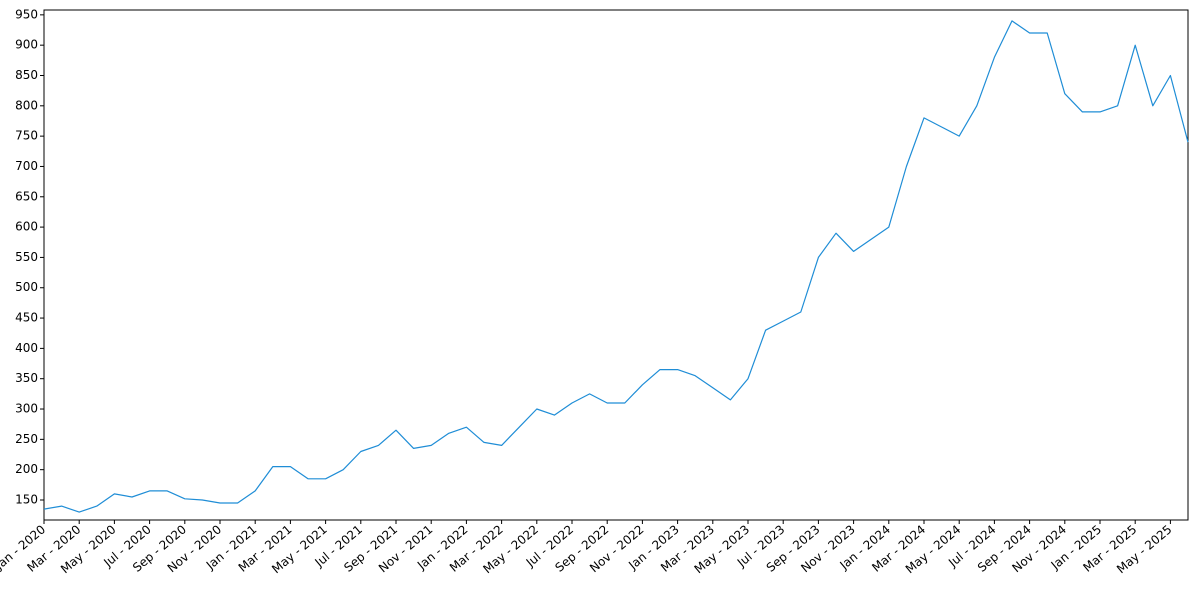  I want to click on y-tick-label: 650, so click(26, 196).